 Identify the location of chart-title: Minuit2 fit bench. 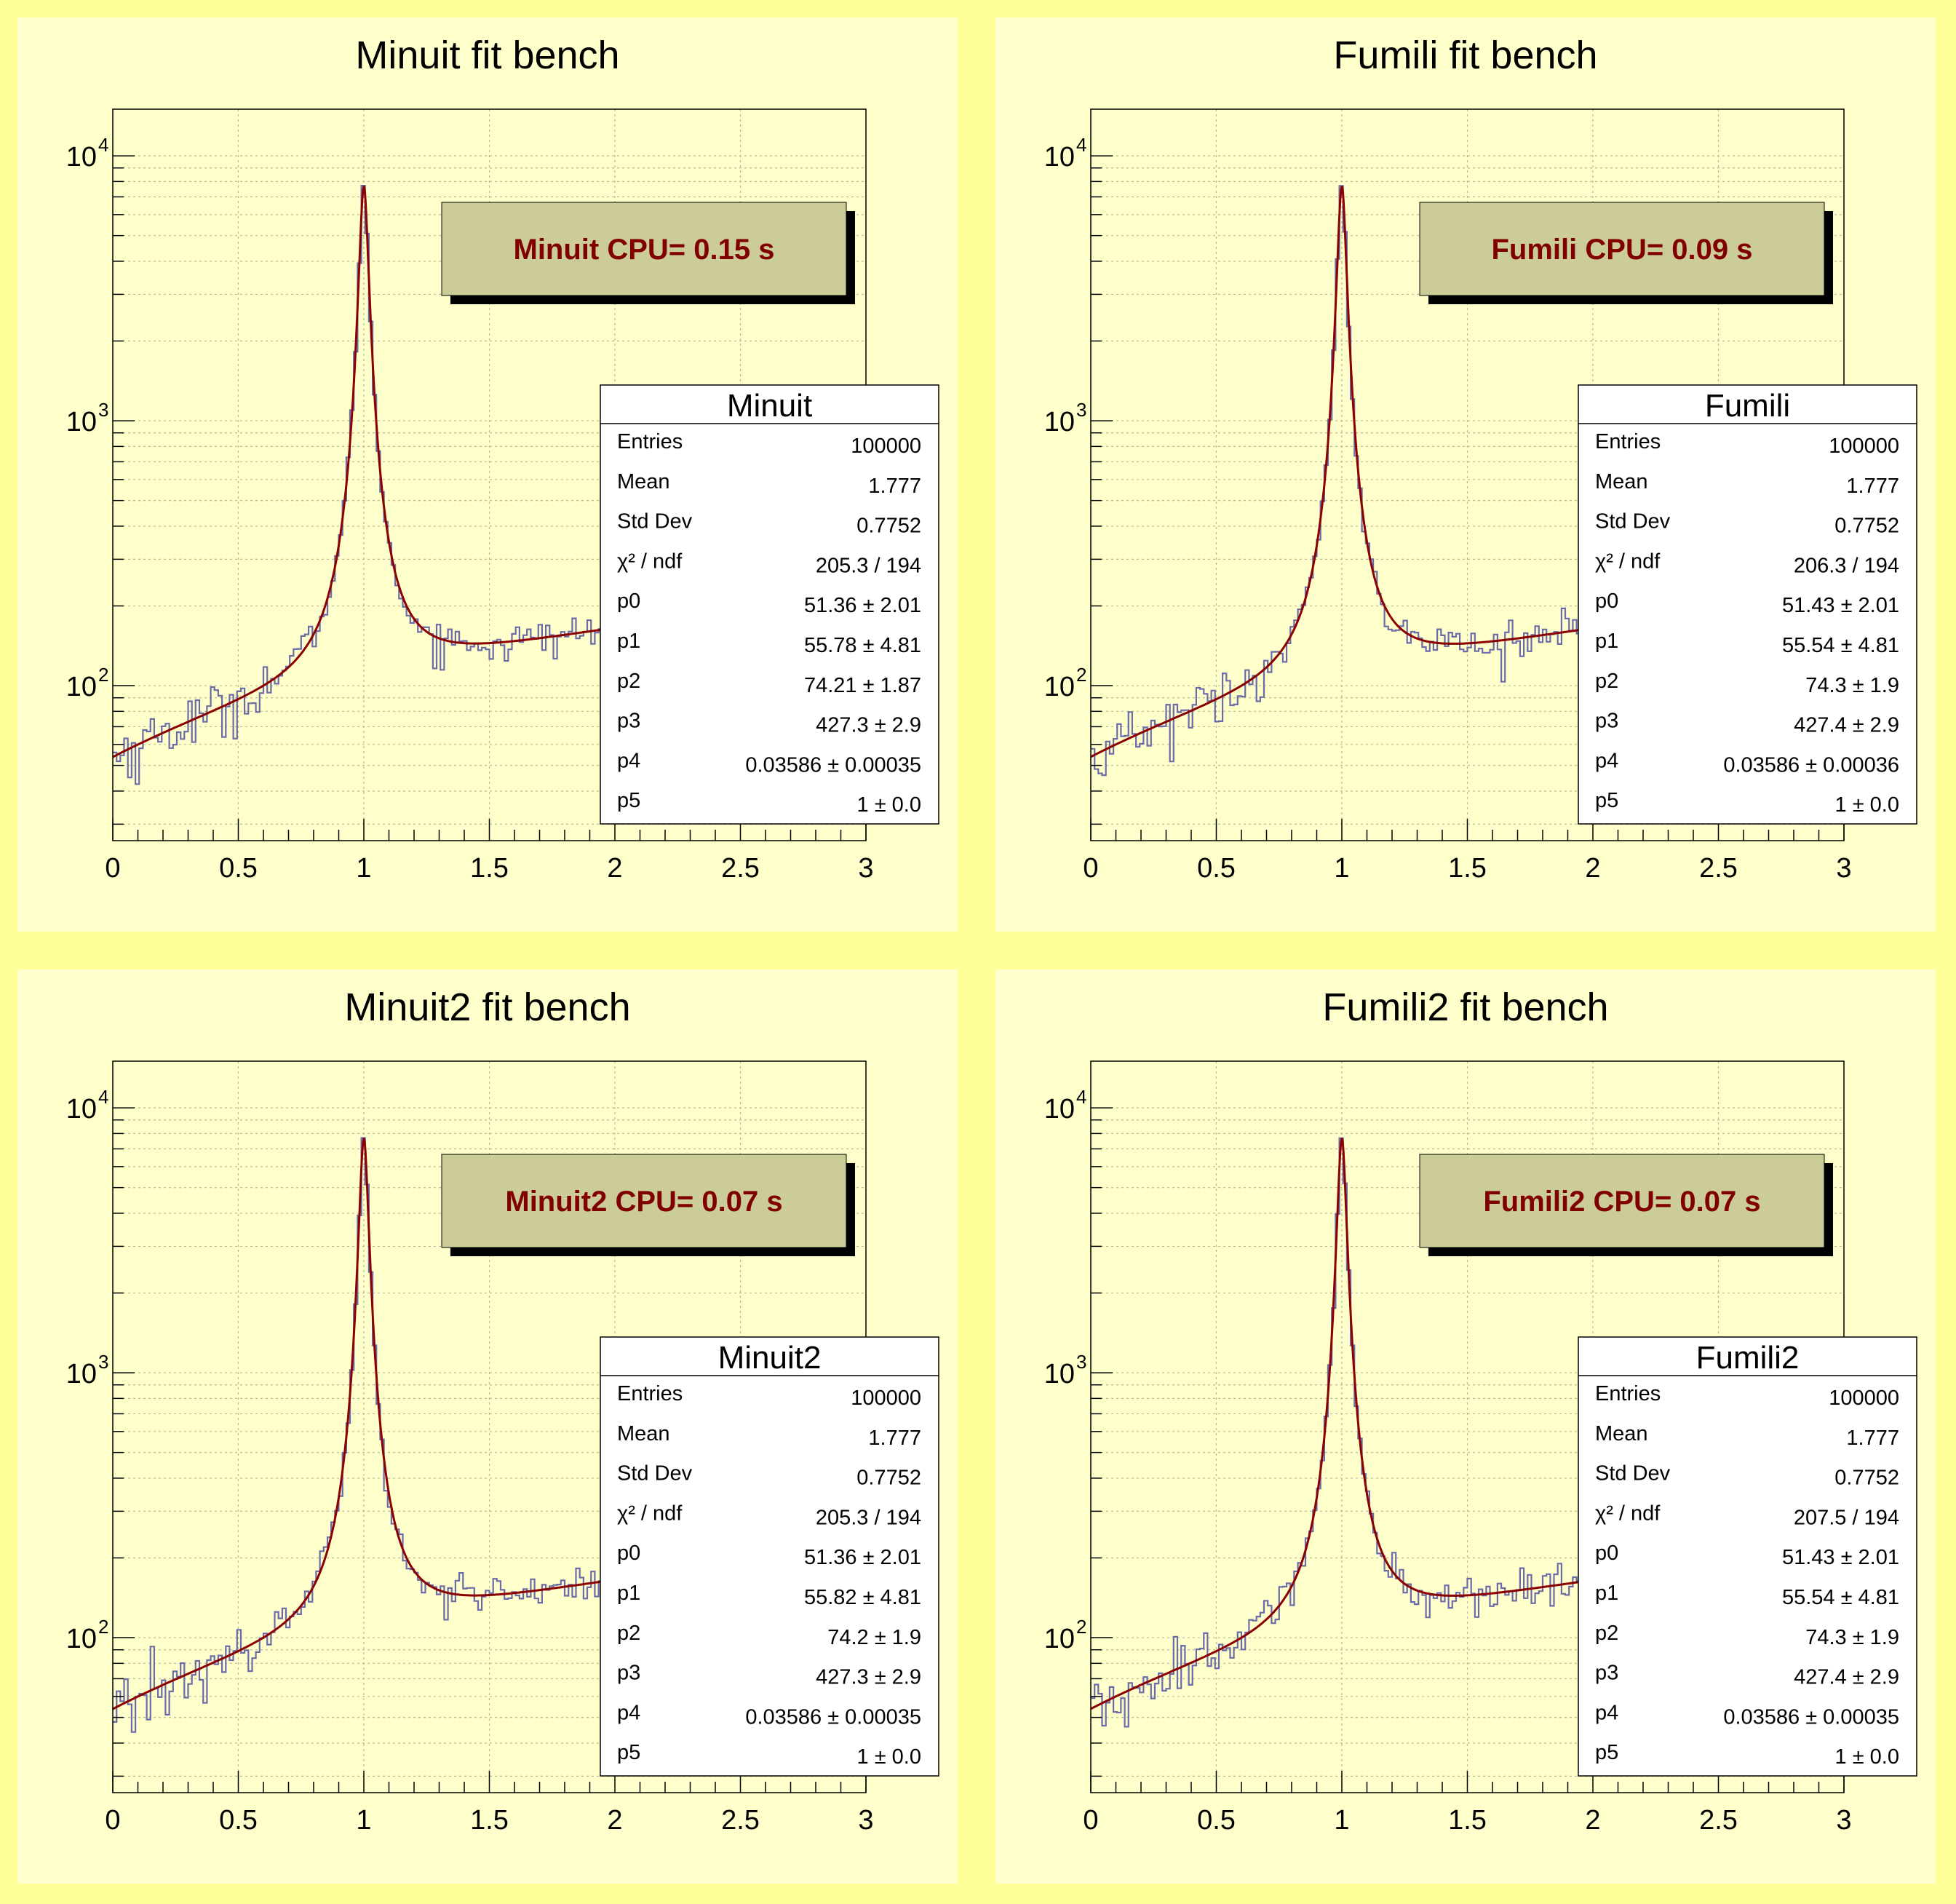
(487, 1007).